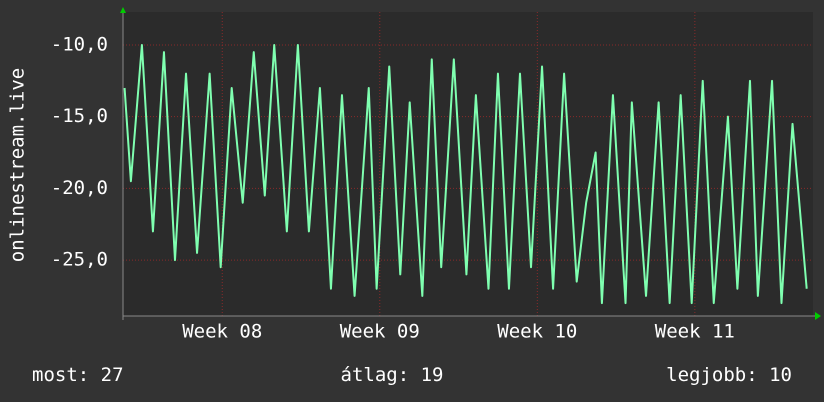 The image size is (824, 402). Describe the element at coordinates (18, 165) in the screenshot. I see `y-axis-label: onlinestream.live` at that location.